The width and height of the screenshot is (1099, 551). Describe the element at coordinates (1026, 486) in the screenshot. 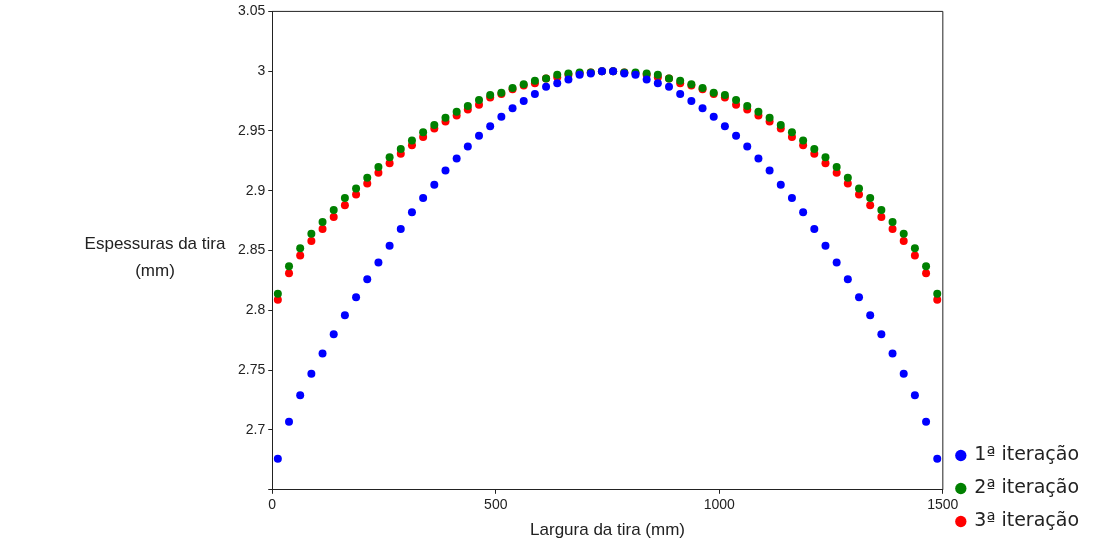

I see `legend-label: 2ª iteração` at that location.